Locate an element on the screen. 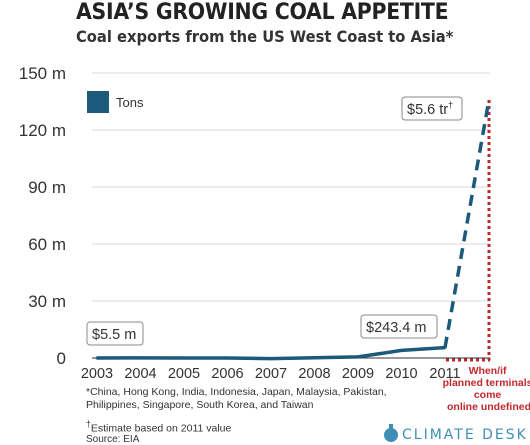 The height and width of the screenshot is (445, 530). brand-logo: CLIMATE DESK is located at coordinates (456, 433).